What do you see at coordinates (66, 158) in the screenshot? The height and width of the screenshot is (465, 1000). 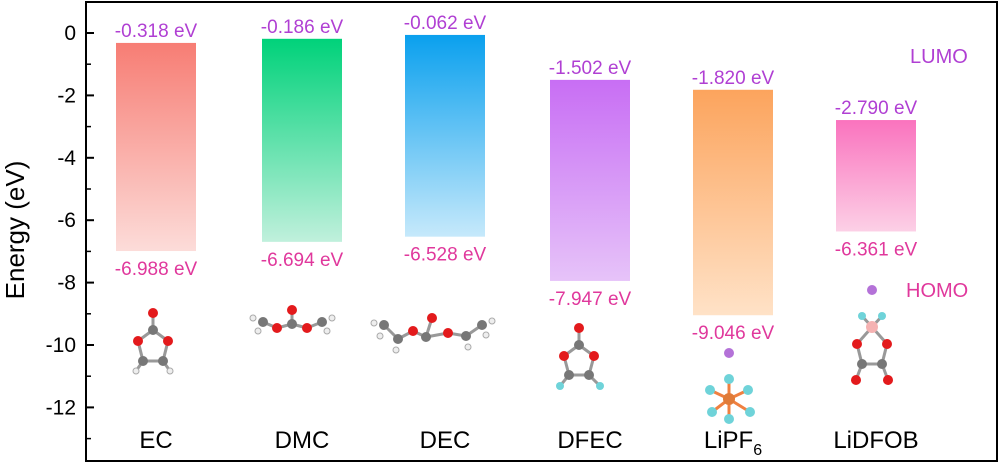 I see `y-tick-label: -4` at bounding box center [66, 158].